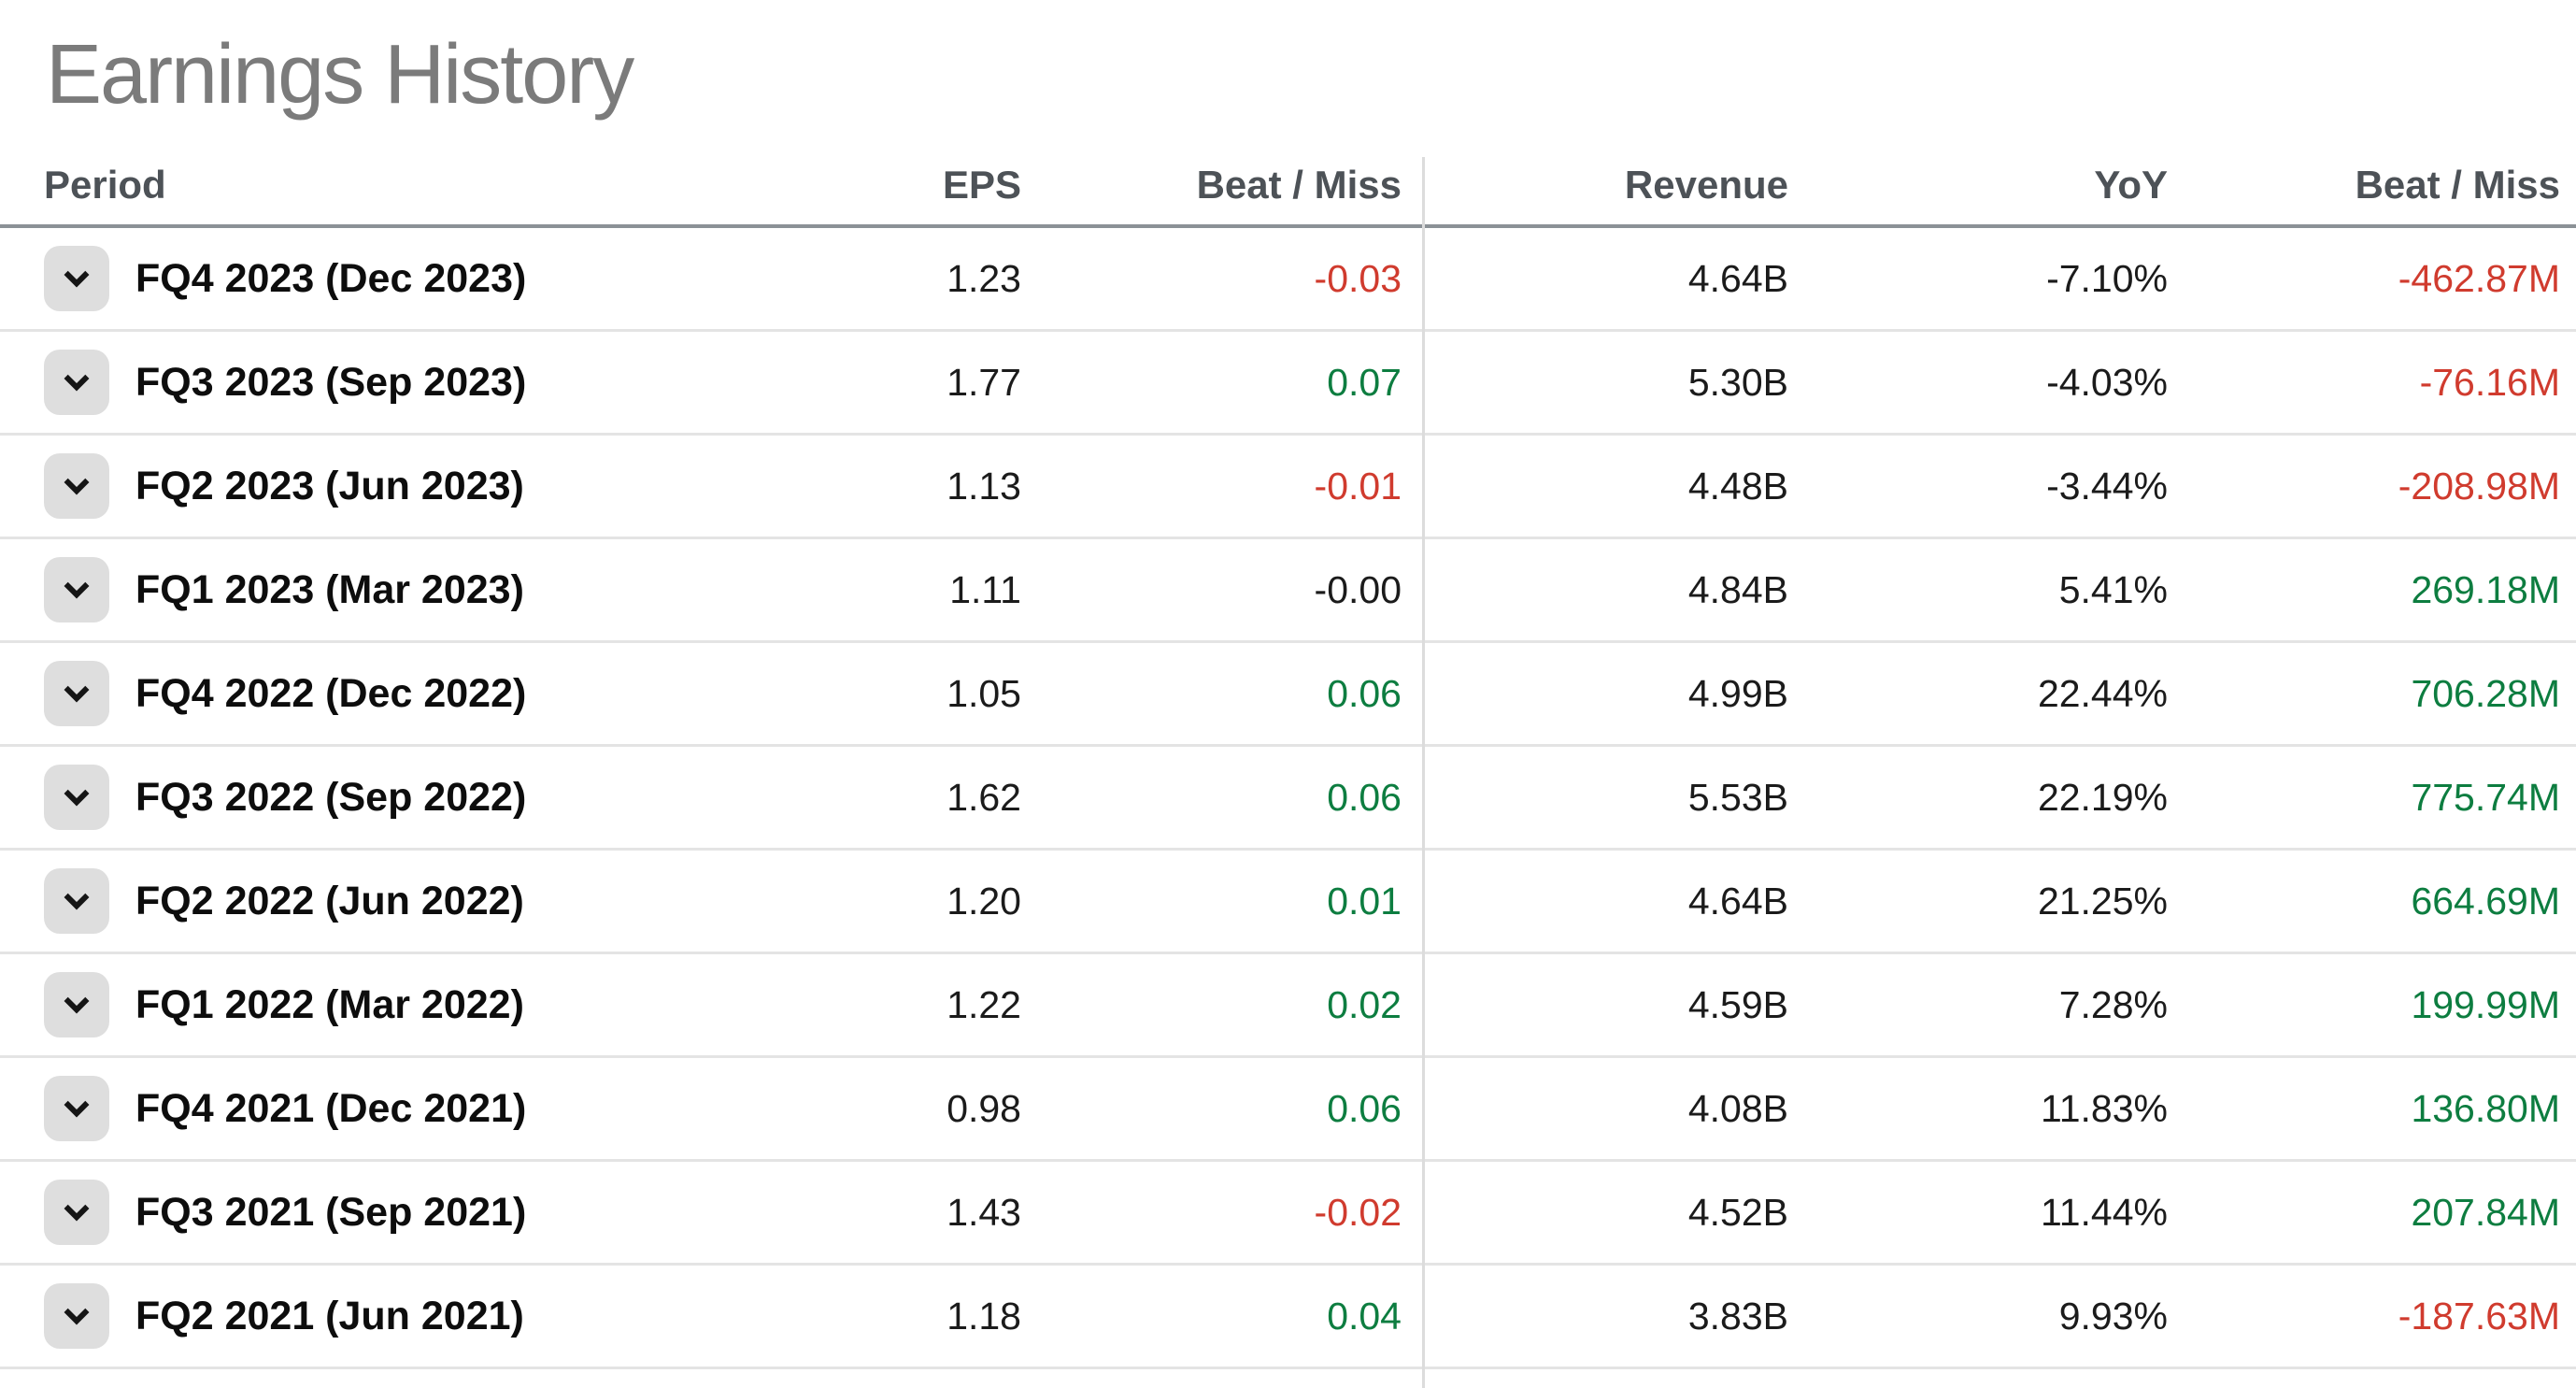 The image size is (2576, 1388). What do you see at coordinates (2490, 382) in the screenshot?
I see `revenue-beat-miss-value: -76.16M` at bounding box center [2490, 382].